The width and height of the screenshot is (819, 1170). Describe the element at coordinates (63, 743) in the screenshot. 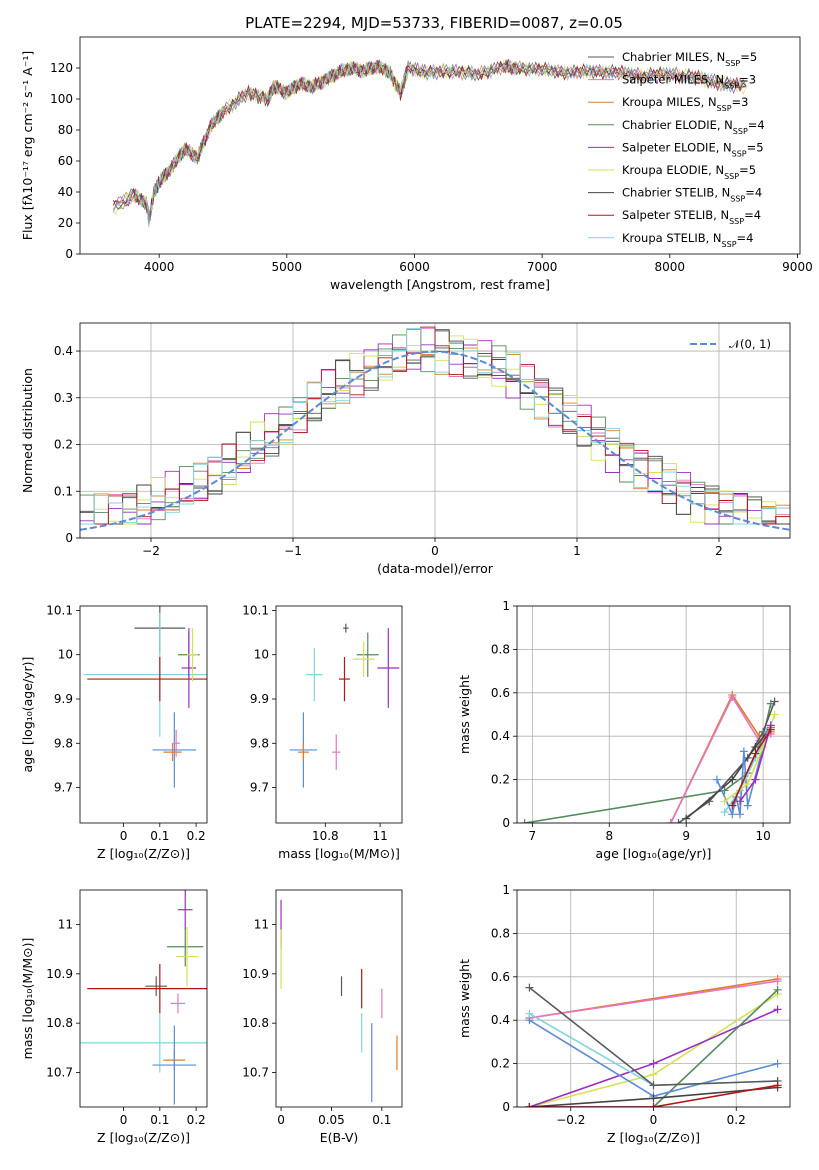

I see `y-tick-label: 9.8` at that location.